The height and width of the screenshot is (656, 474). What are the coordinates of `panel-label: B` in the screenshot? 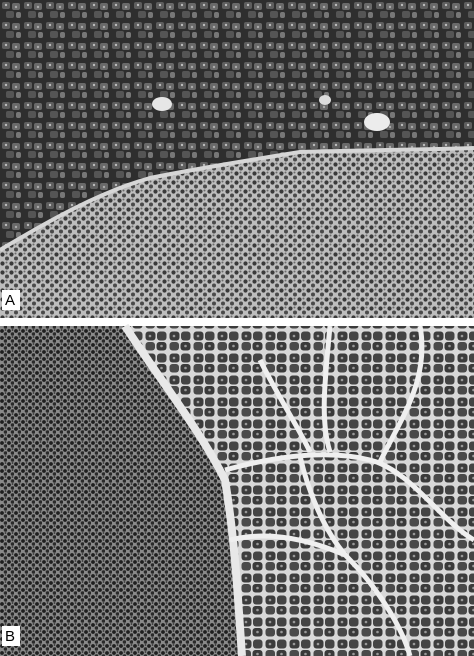 It's located at (10, 636).